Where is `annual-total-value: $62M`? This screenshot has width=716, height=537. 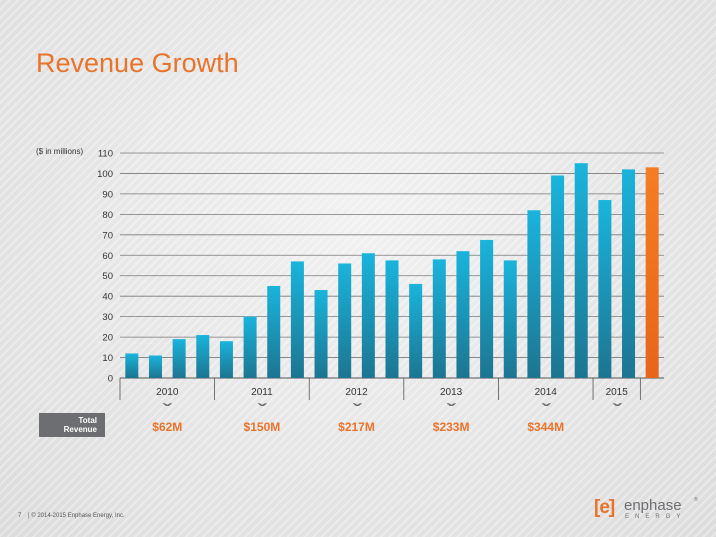
annual-total-value: $62M is located at coordinates (167, 427).